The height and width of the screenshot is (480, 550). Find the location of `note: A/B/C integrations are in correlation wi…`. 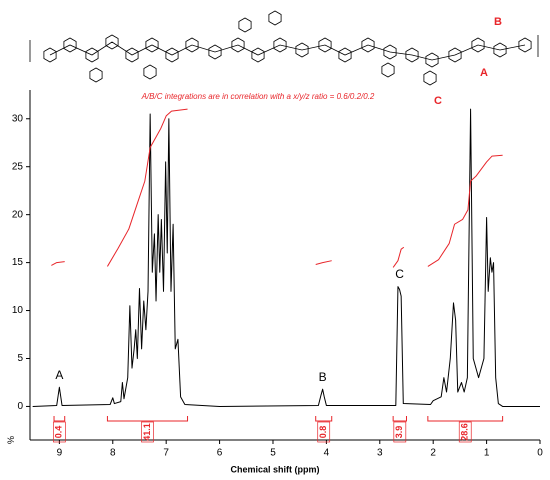

note: A/B/C integrations are in correlation wi… is located at coordinates (258, 96).